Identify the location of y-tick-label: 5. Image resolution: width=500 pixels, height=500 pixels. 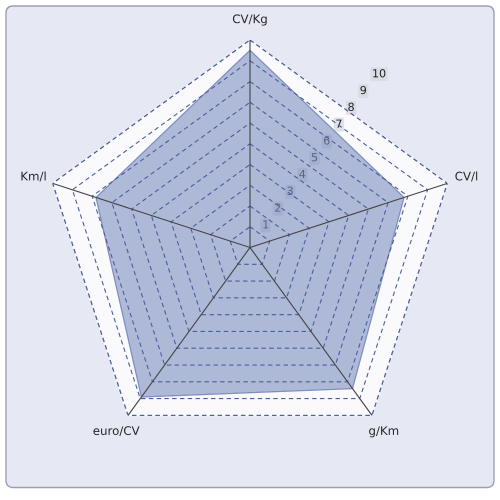
(315, 157).